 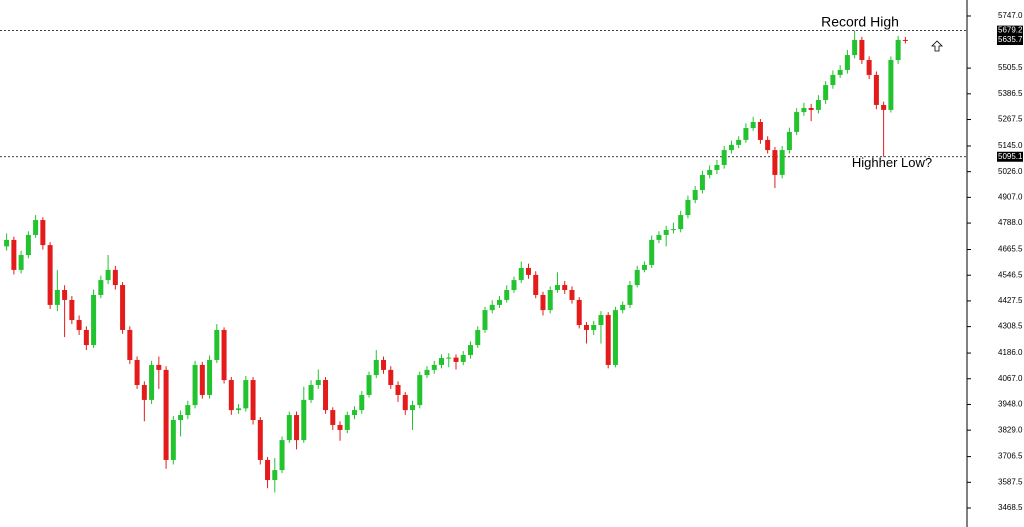 I want to click on y-tick-label: 5505.5, so click(x=1010, y=67).